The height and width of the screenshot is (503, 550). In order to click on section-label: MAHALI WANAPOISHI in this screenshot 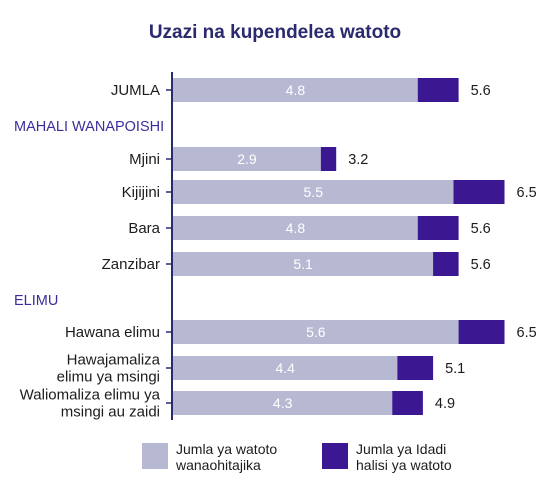, I will do `click(89, 127)`.